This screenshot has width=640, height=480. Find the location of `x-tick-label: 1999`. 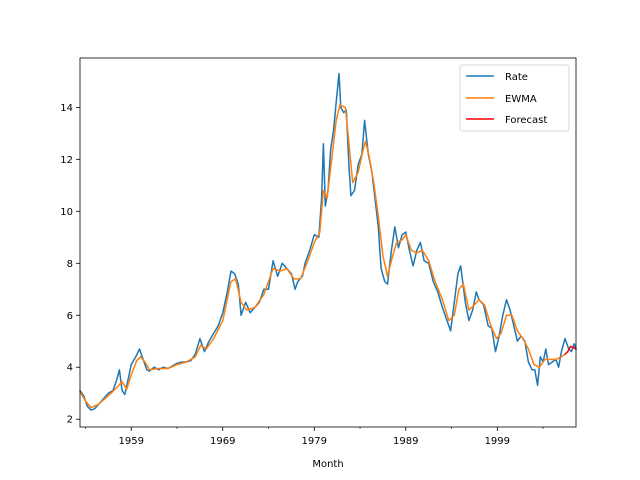

x-tick-label: 1999 is located at coordinates (497, 441).